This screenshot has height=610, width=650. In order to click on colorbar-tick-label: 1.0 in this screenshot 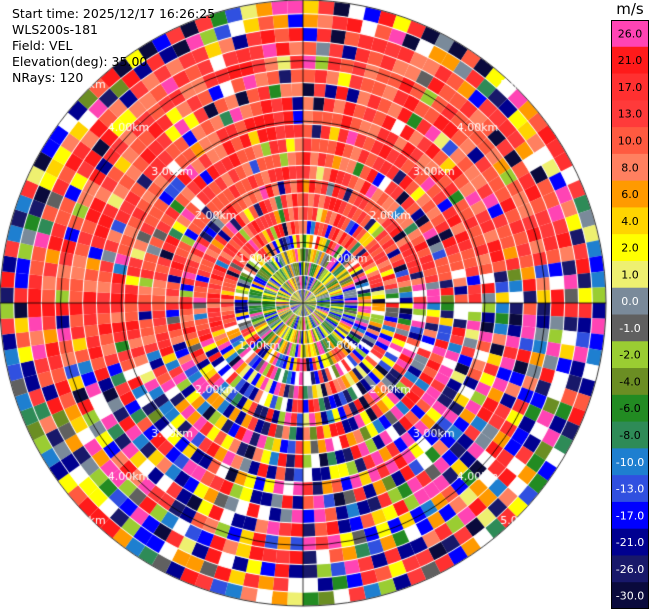, I will do `click(630, 274)`.